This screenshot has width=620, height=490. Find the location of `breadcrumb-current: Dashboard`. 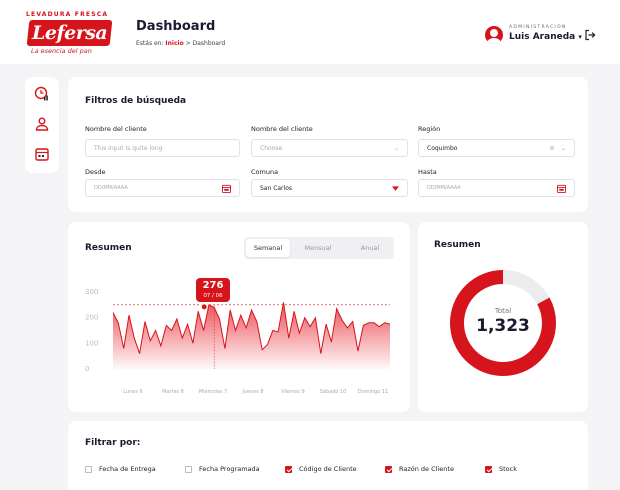

breadcrumb-current: Dashboard is located at coordinates (209, 43).